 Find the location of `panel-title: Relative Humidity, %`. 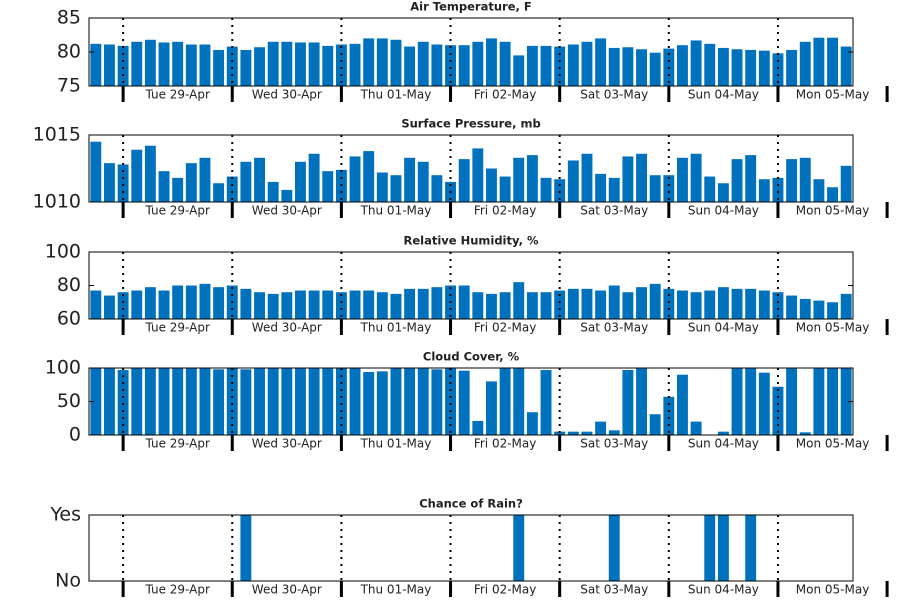

panel-title: Relative Humidity, % is located at coordinates (470, 241).